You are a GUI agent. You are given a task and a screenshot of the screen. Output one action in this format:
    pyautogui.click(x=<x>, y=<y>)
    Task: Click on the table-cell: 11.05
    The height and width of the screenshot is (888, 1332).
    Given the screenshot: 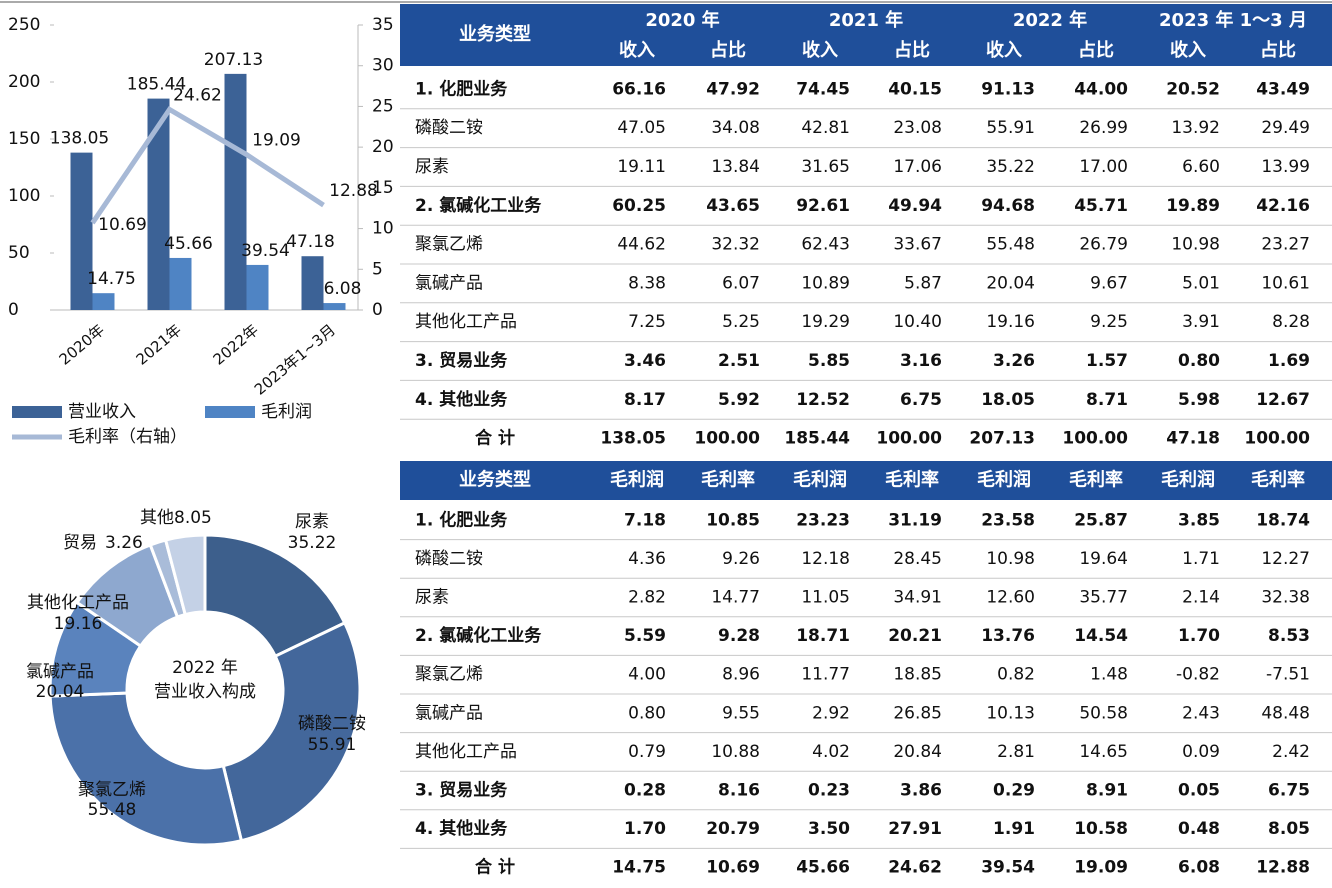 What is the action you would take?
    pyautogui.click(x=825, y=598)
    